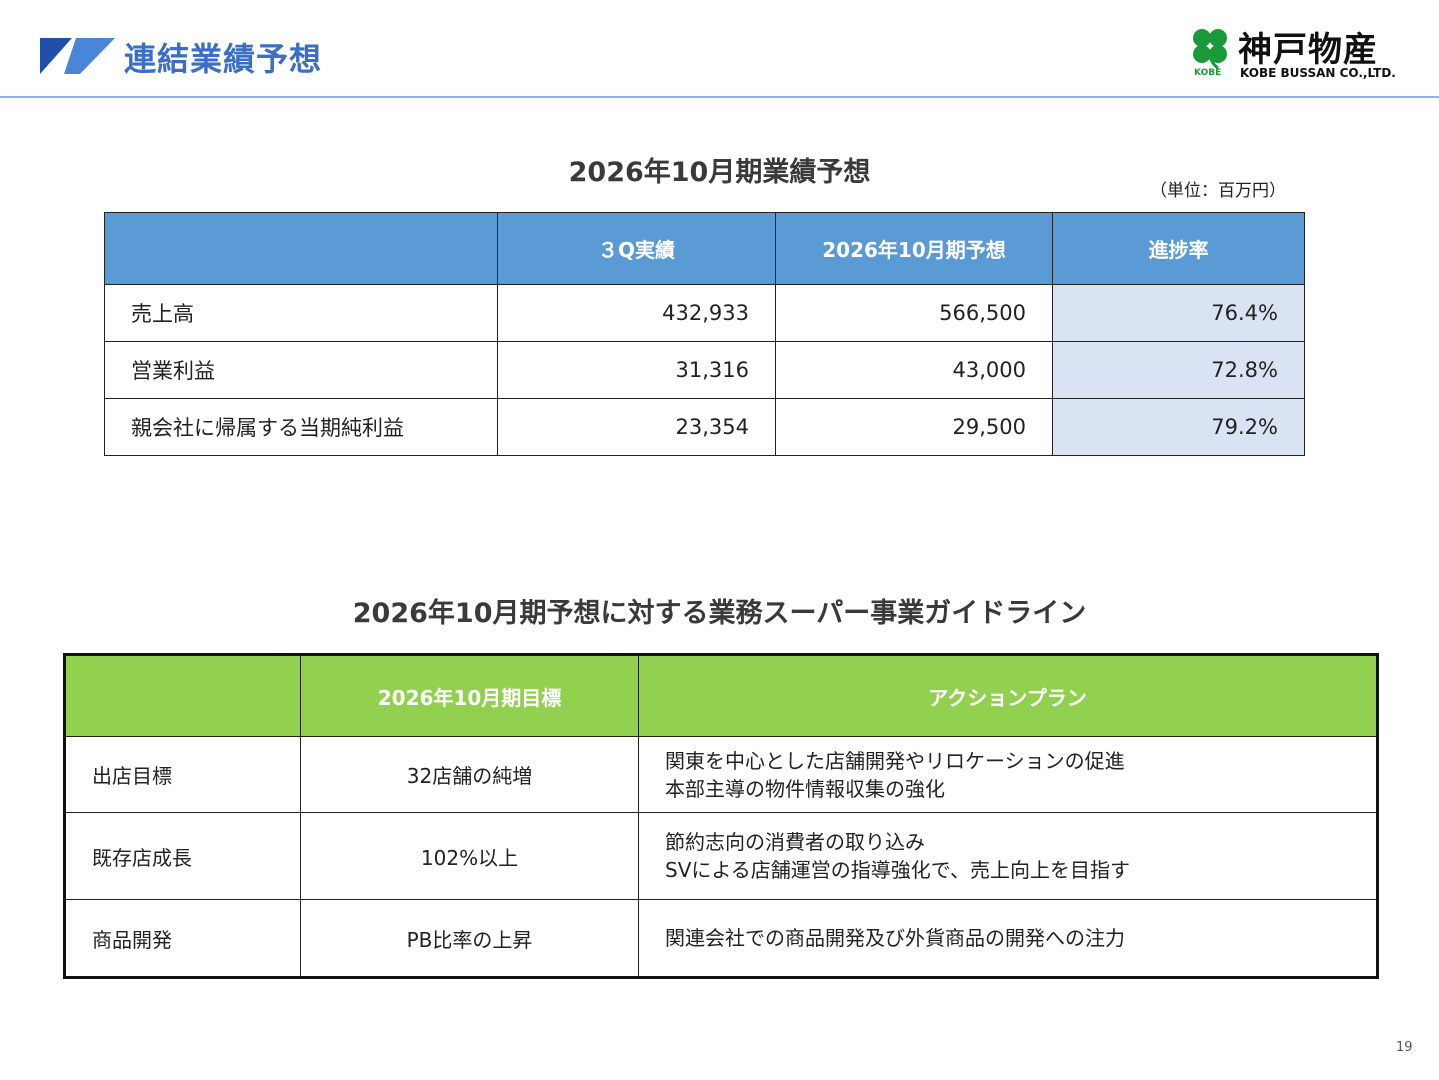 Image resolution: width=1439 pixels, height=1080 pixels. What do you see at coordinates (795, 842) in the screenshot?
I see `action-plan-line: 節約志向の消費者の取り込み` at bounding box center [795, 842].